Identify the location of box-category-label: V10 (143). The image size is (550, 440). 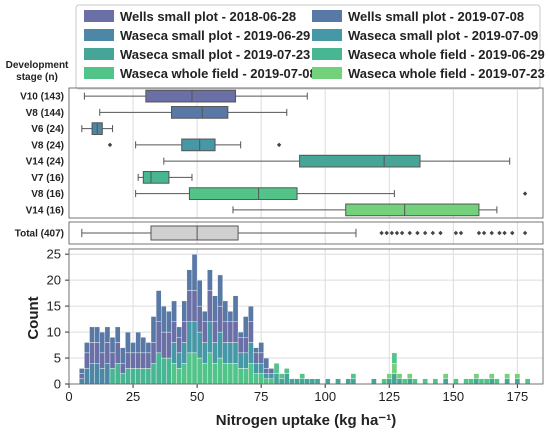
(42, 97).